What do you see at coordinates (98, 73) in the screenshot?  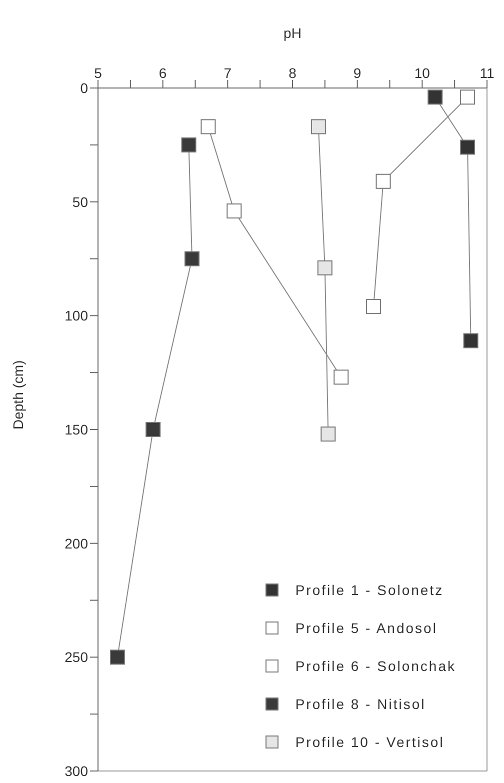 I see `x-tick-label: 5` at bounding box center [98, 73].